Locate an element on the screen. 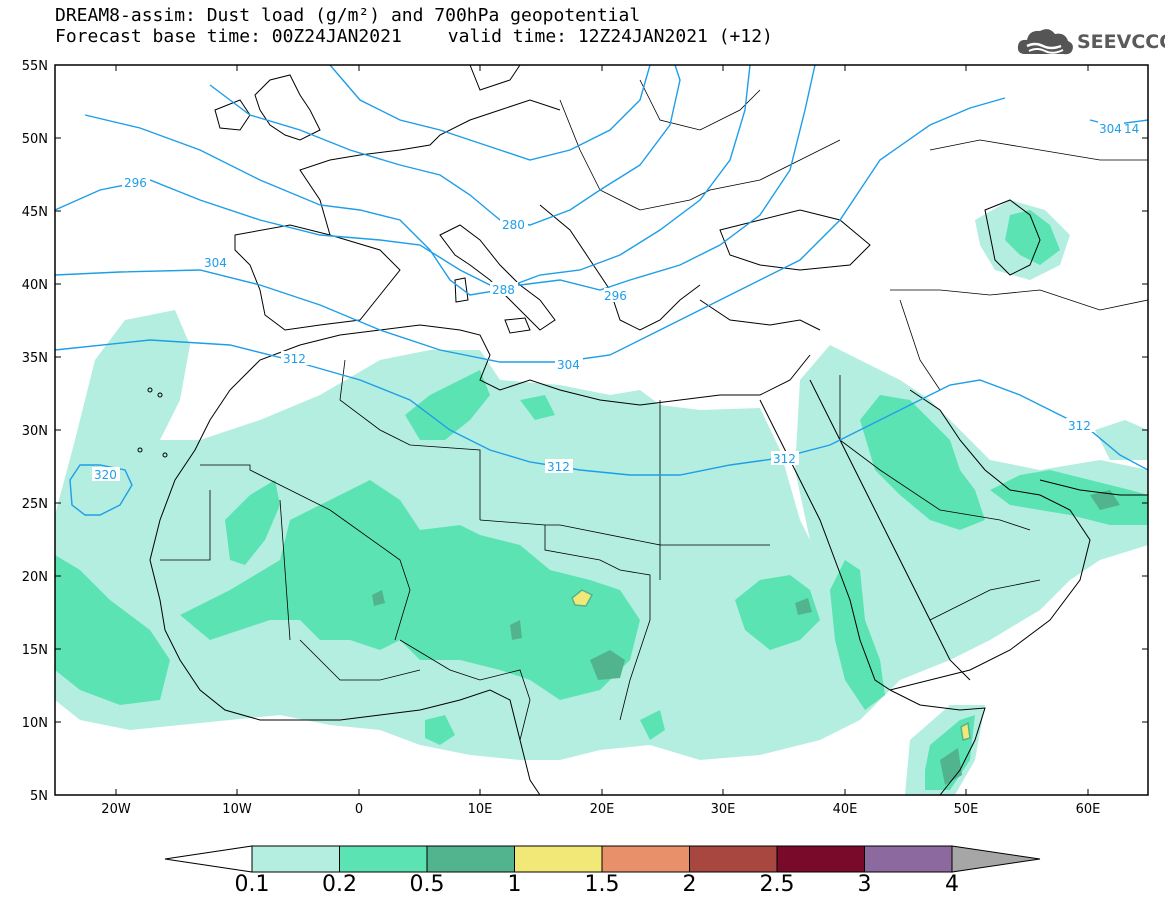 The image size is (1165, 907). lon-label: 30E is located at coordinates (723, 809).